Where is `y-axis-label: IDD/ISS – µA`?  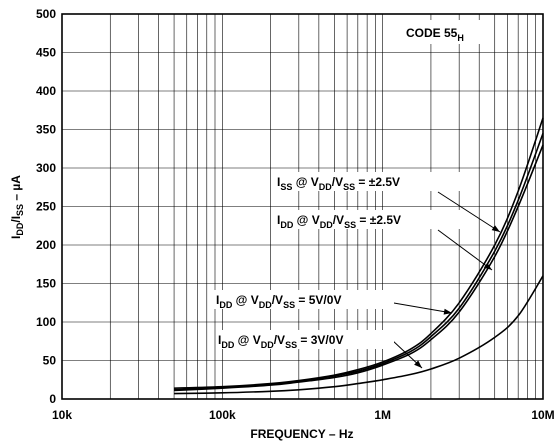
y-axis-label: IDD/ISS – µA is located at coordinates (17, 207).